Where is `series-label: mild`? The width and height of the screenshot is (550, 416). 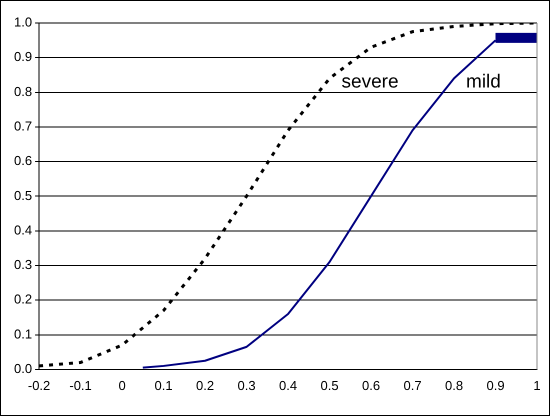
series-label: mild is located at coordinates (483, 82).